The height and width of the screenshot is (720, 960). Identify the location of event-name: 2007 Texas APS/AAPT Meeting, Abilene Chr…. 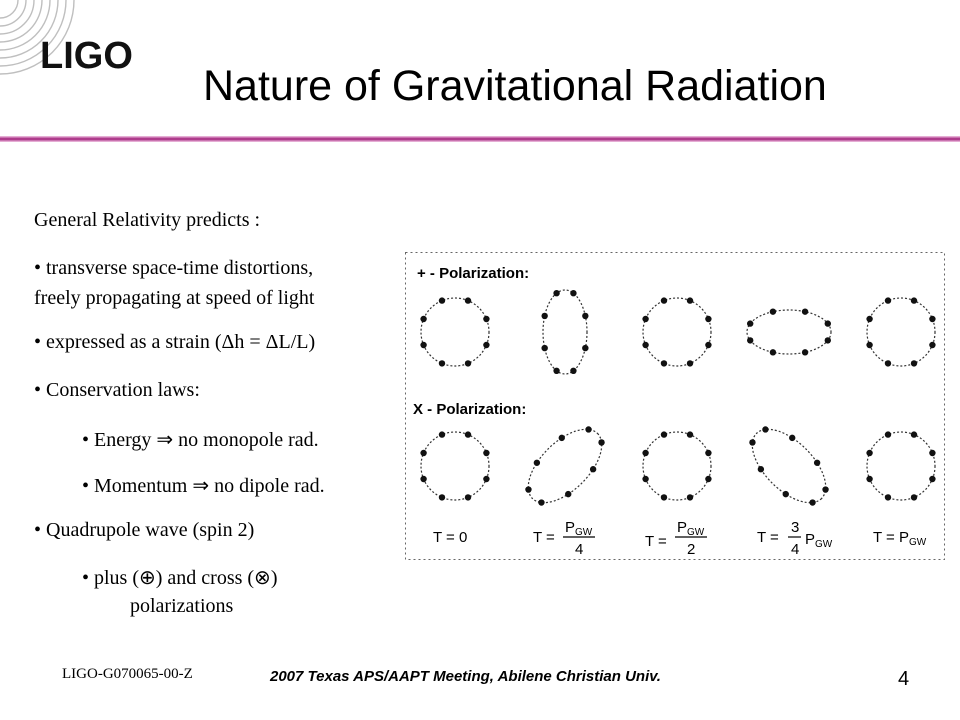
(465, 676).